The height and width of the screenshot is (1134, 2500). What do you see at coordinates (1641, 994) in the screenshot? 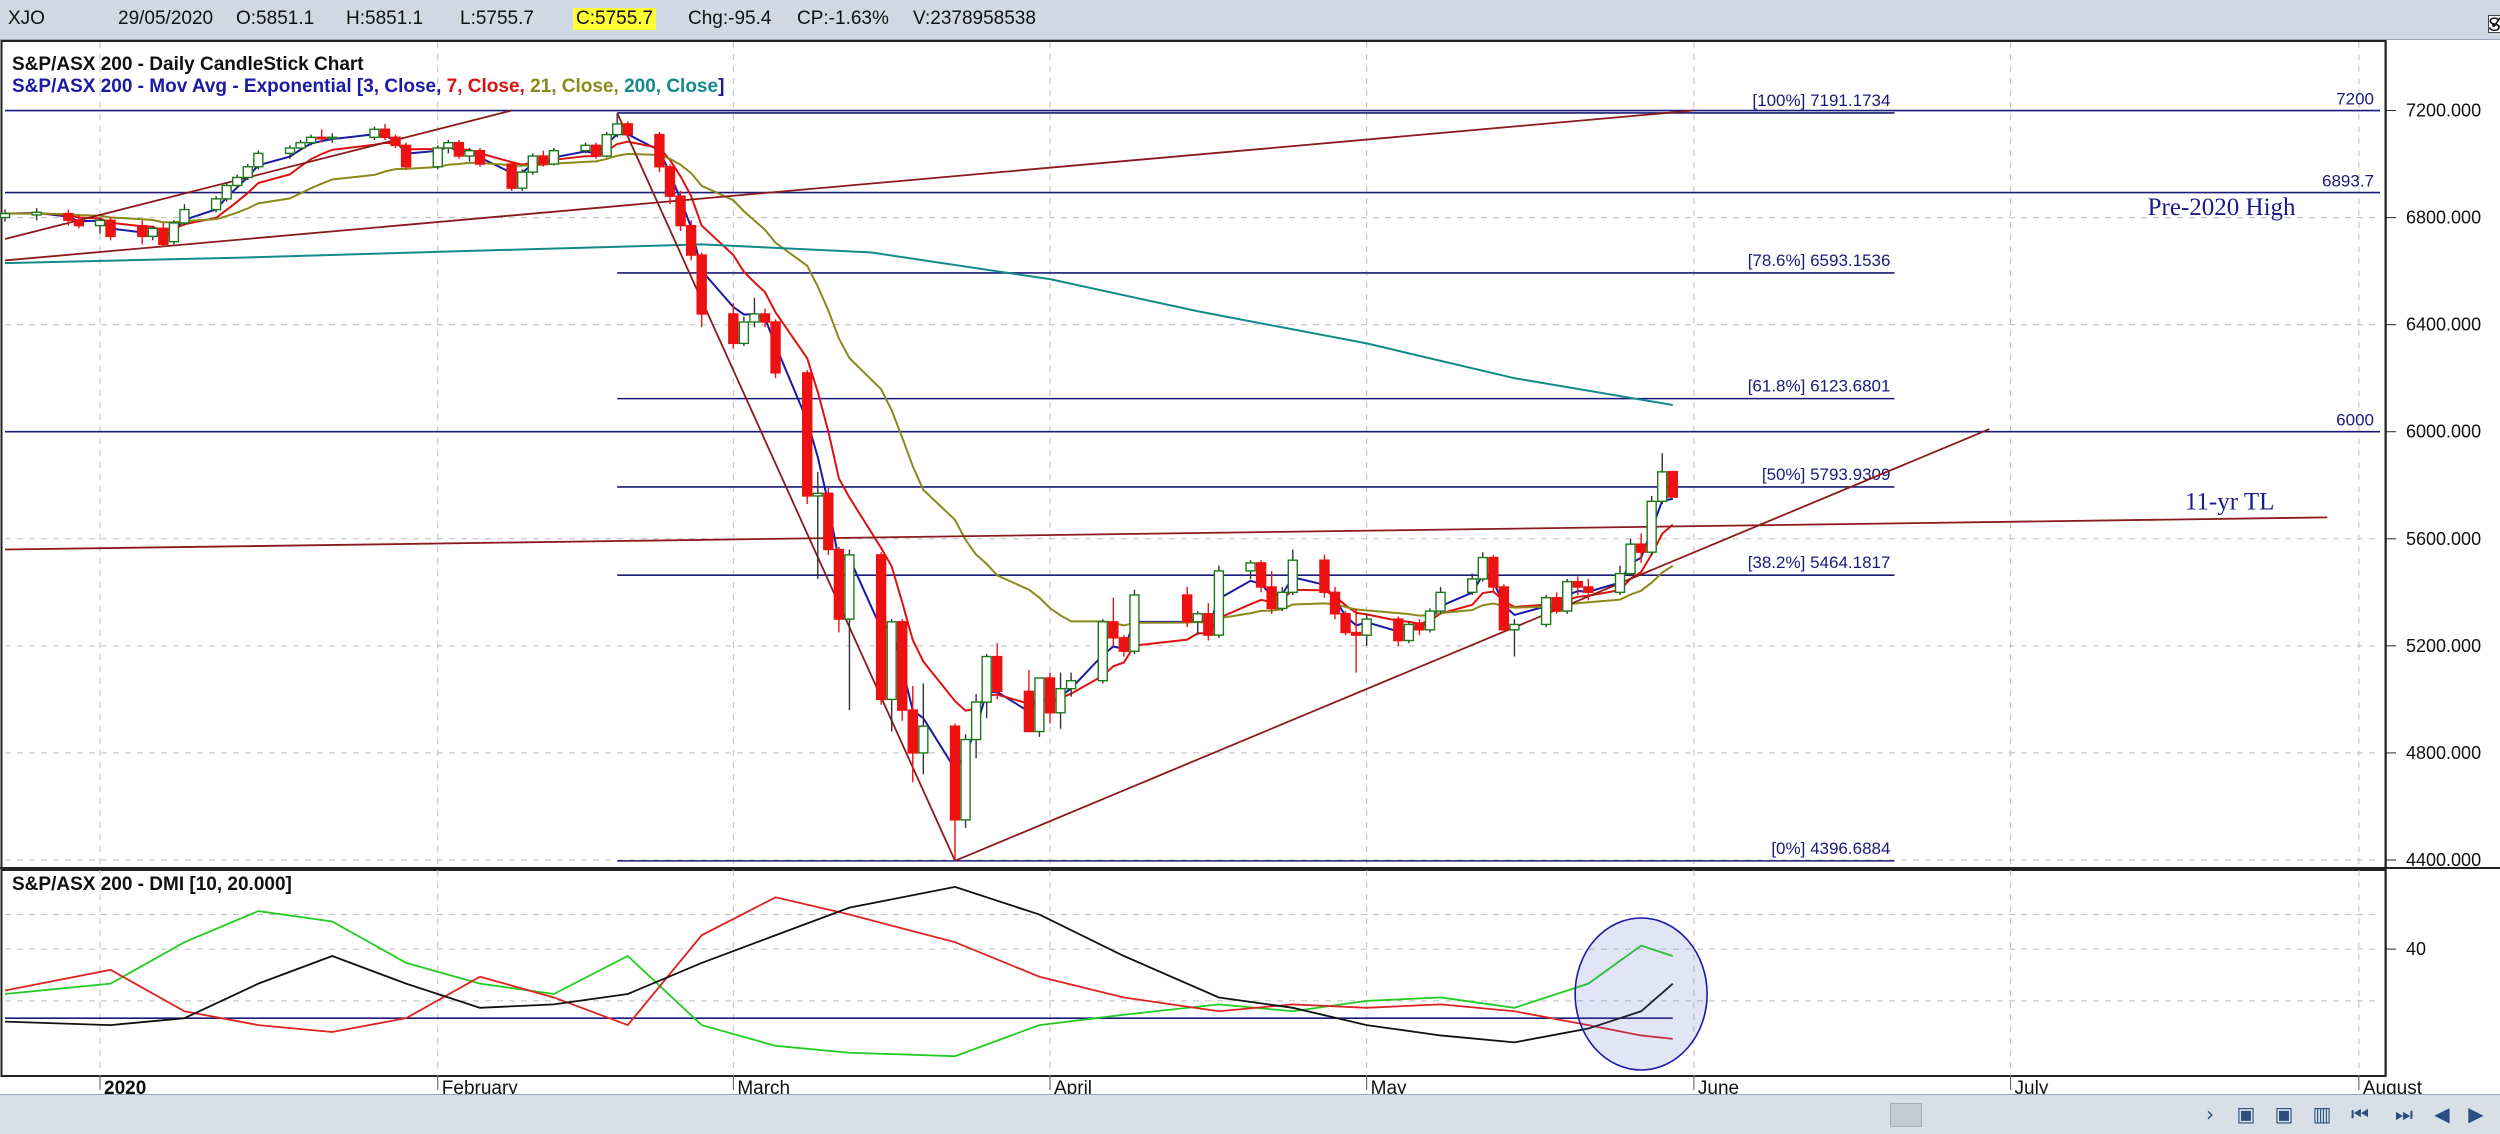
I see `highlight-ellipse` at bounding box center [1641, 994].